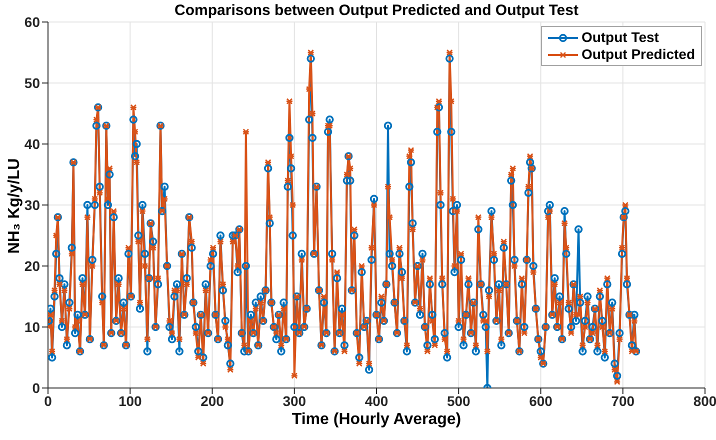  I want to click on y-tick-label: 20, so click(32, 266).